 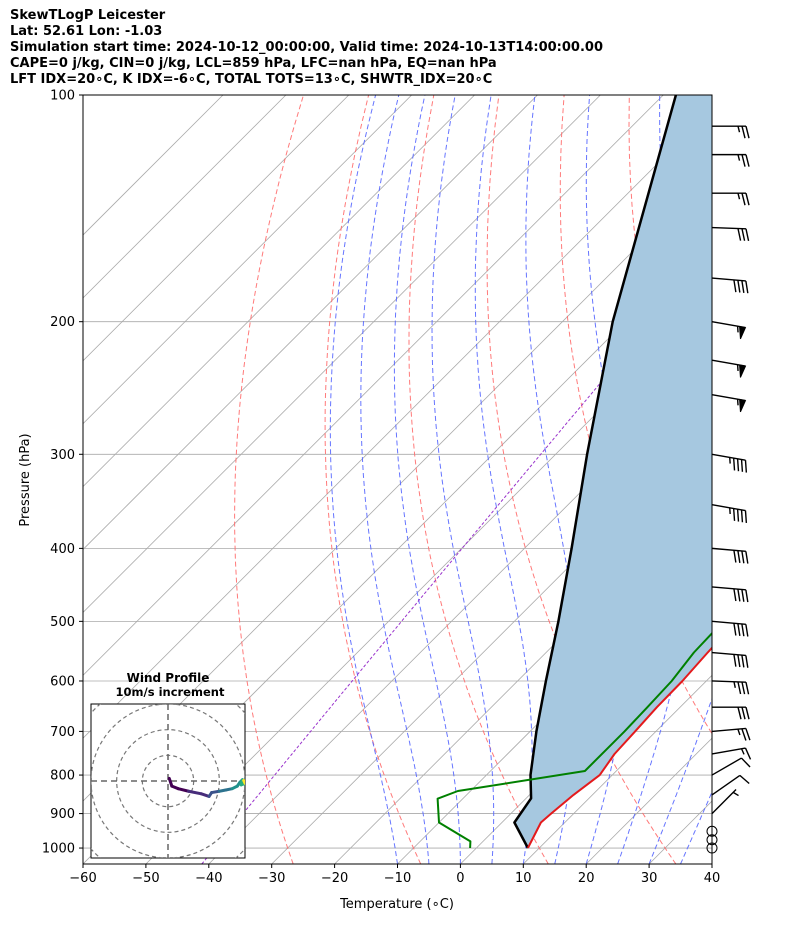 I want to click on x-tick-label: 40, so click(x=712, y=878).